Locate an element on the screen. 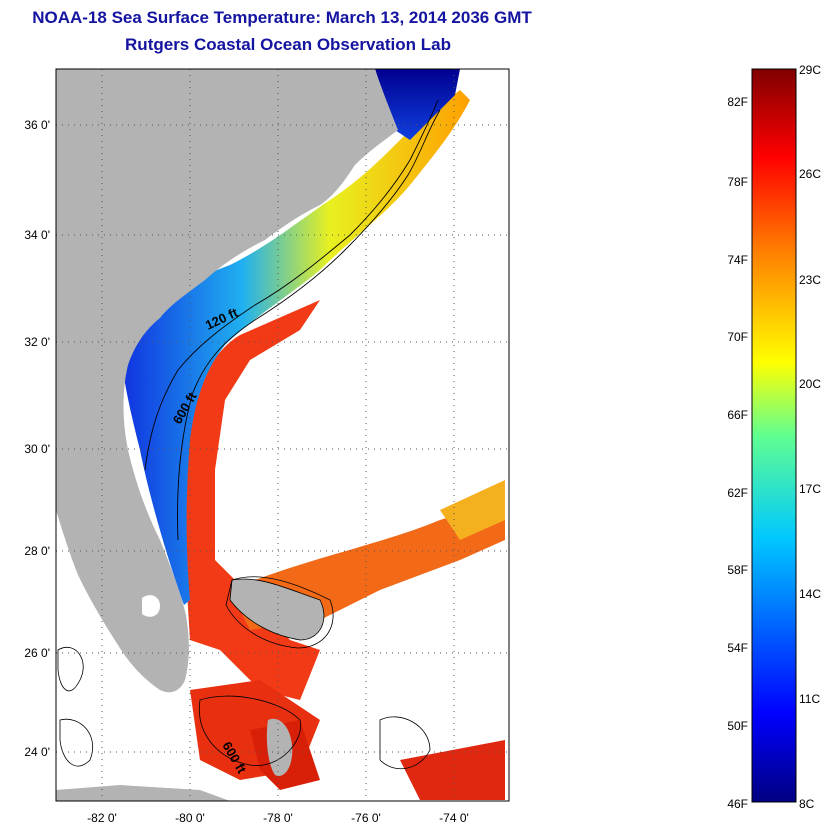 The image size is (825, 832). lake-okeechobee is located at coordinates (151, 606).